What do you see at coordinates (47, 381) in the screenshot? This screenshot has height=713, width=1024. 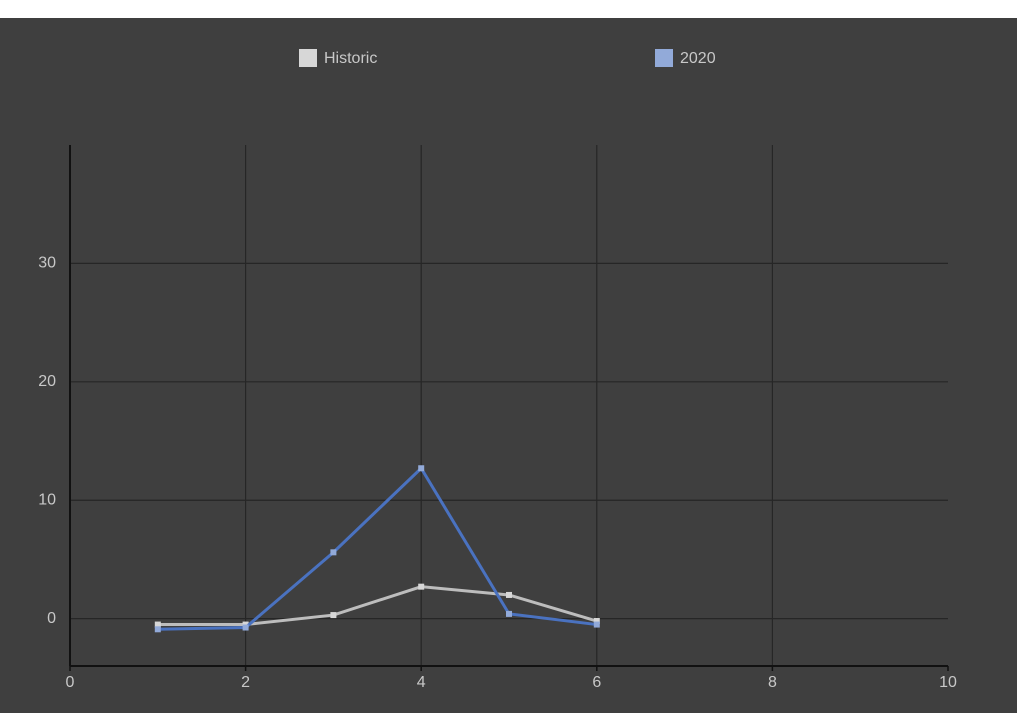 I see `y-tick-label: 20` at bounding box center [47, 381].